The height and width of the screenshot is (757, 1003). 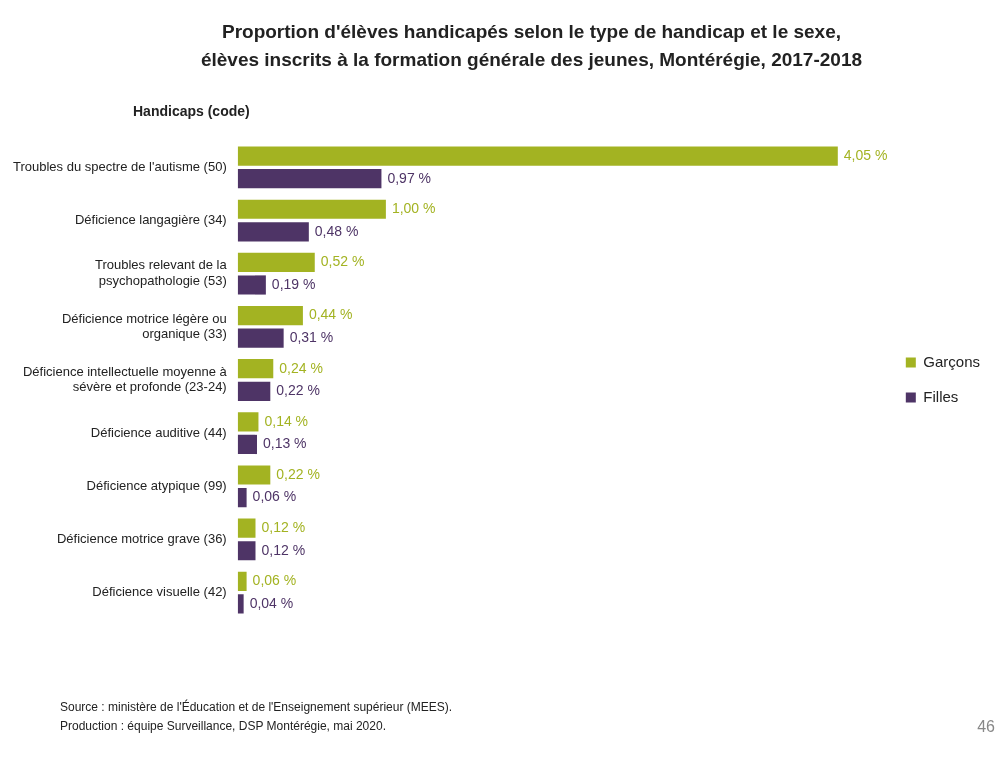 I want to click on y-tick-label: Troubles relevant de la psychopathologie (53), so click(x=161, y=273).